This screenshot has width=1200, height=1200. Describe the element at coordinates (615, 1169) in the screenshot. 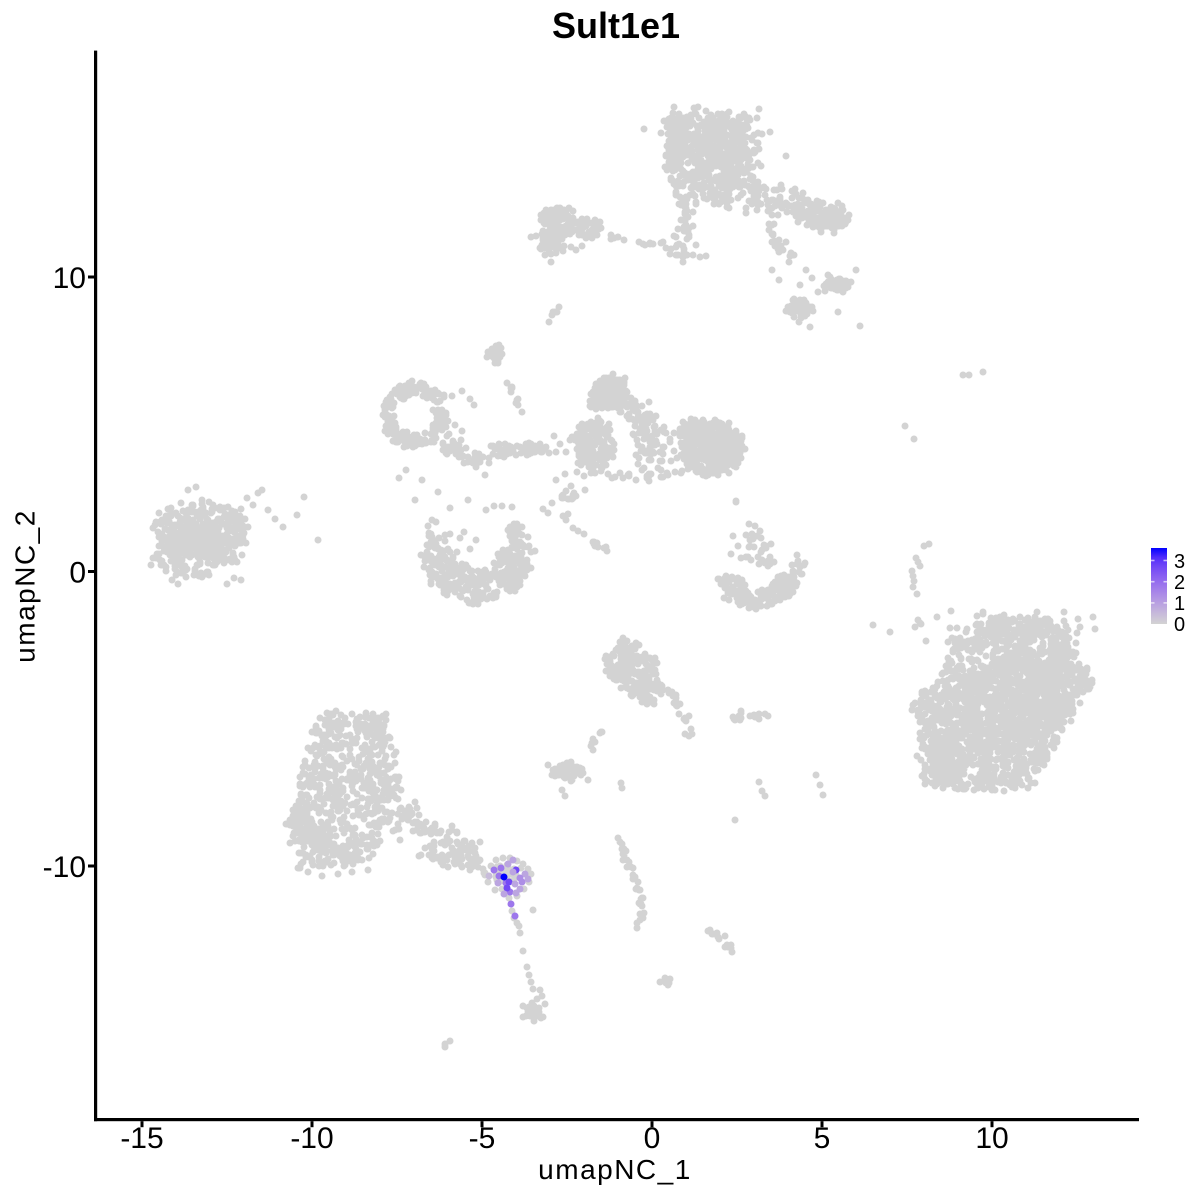

I see `svg-text: umapNC_1` at that location.